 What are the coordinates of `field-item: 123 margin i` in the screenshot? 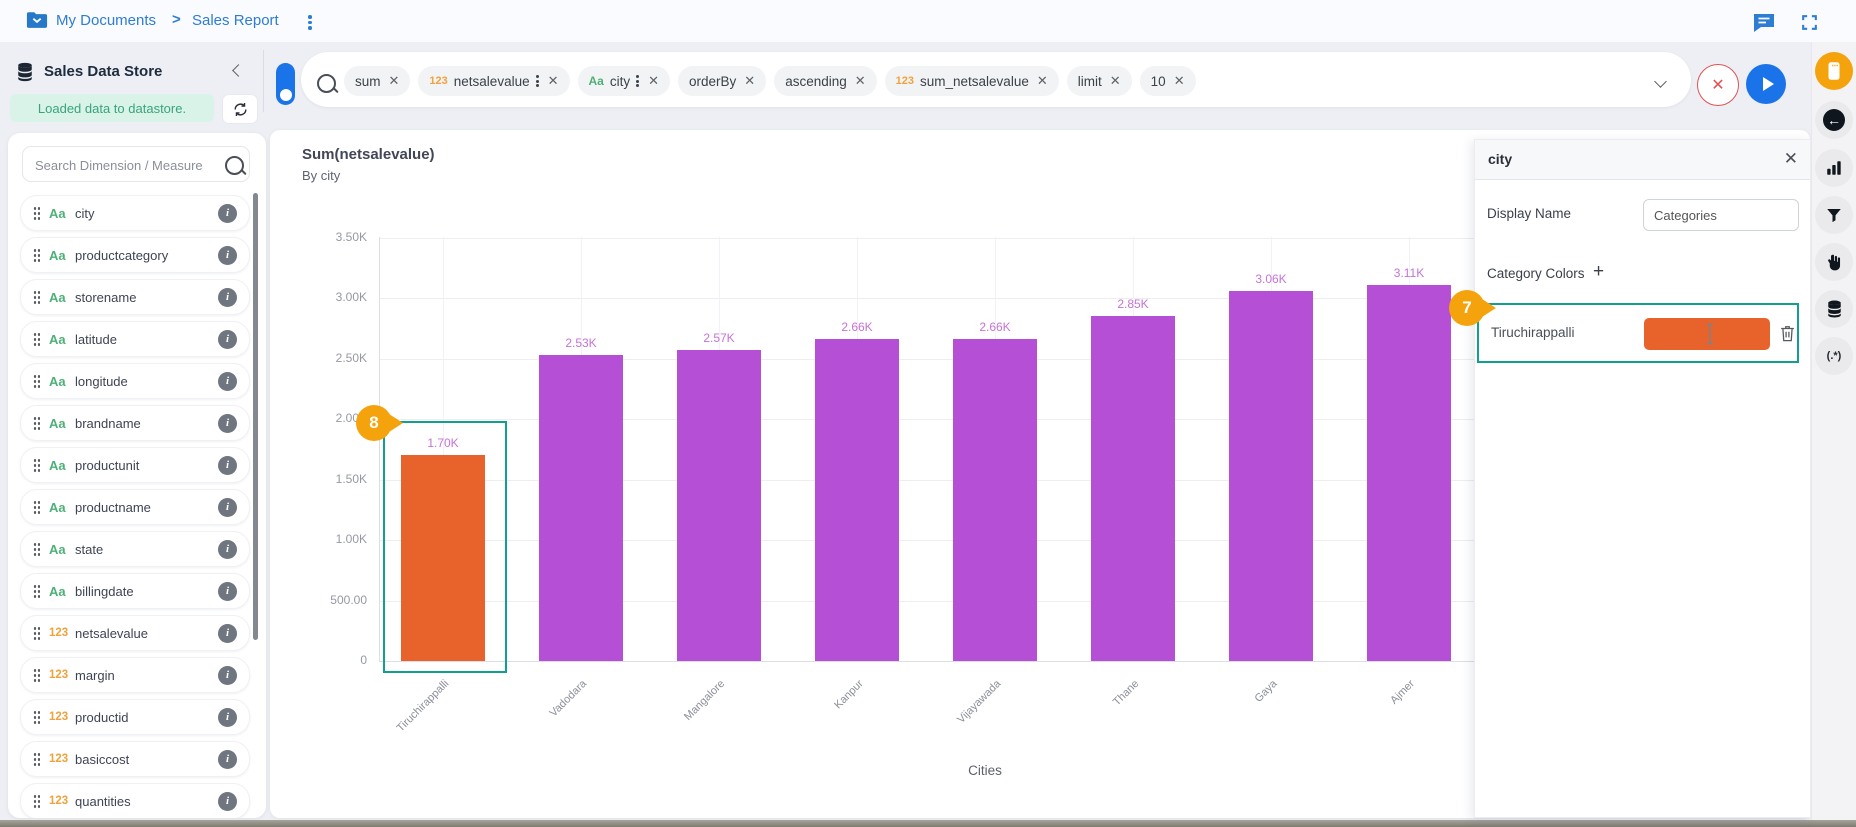 It's located at (135, 675).